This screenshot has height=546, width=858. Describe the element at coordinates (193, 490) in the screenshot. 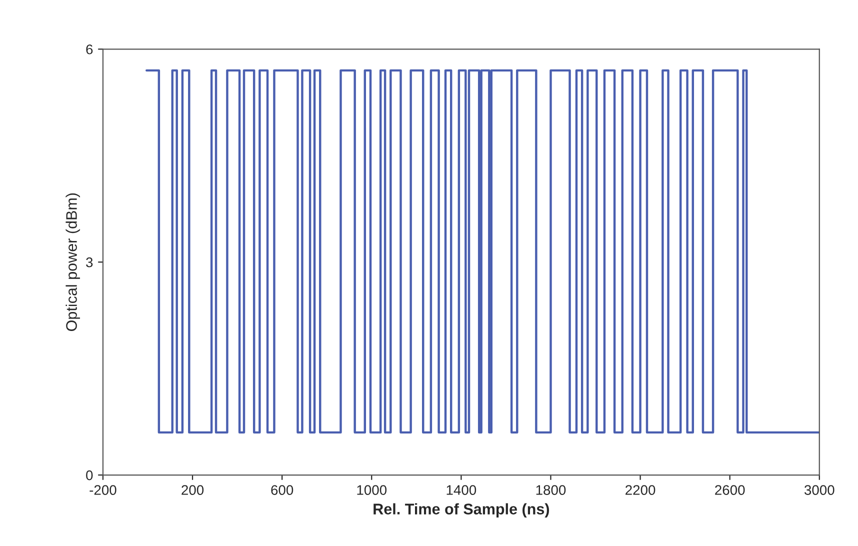

I see `x-tick-label: 200` at that location.